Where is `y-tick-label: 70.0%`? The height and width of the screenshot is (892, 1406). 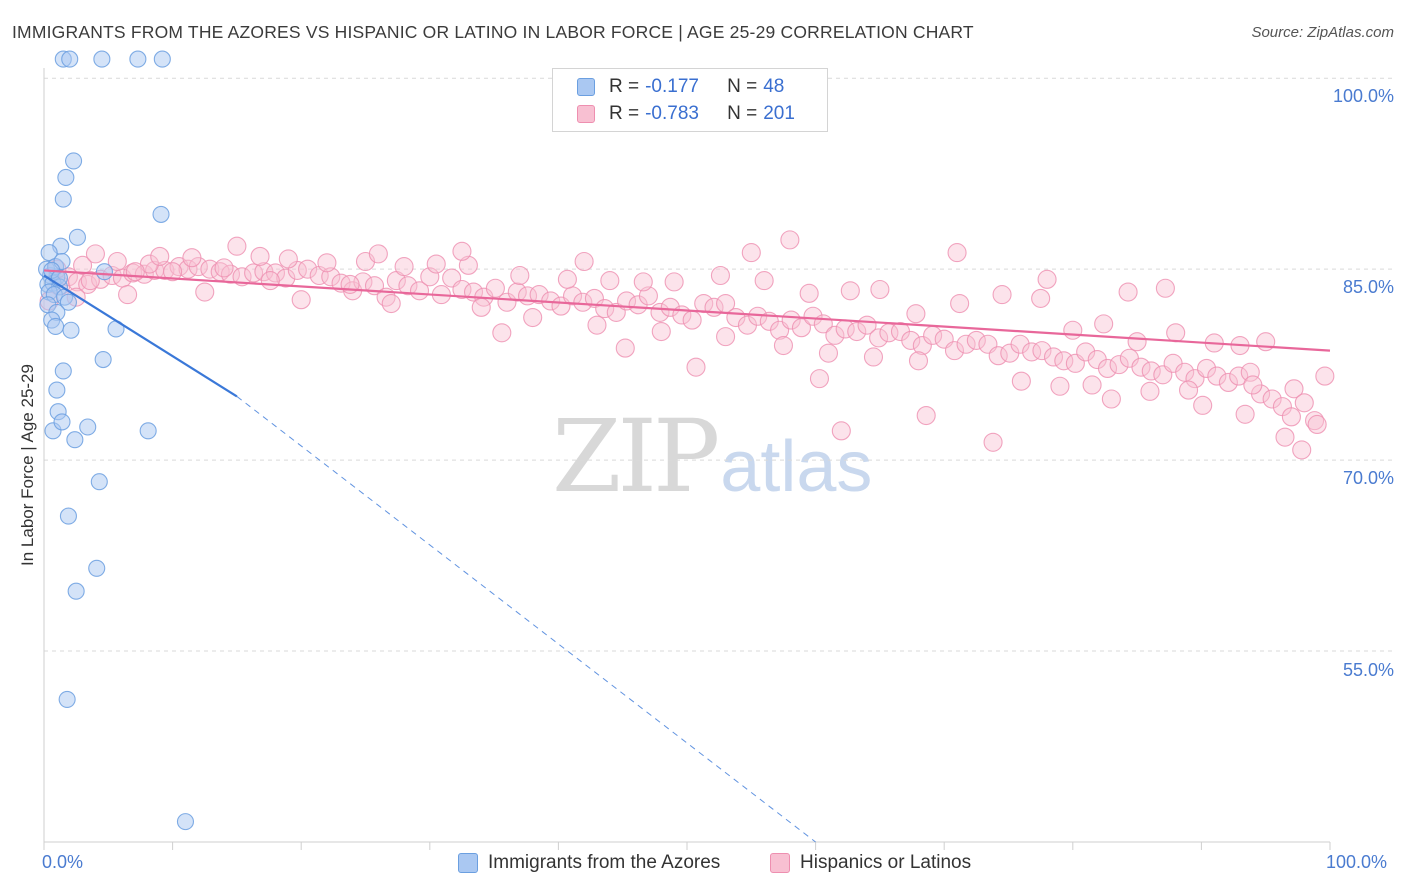
y-tick-label: 70.0% is located at coordinates (1368, 478).